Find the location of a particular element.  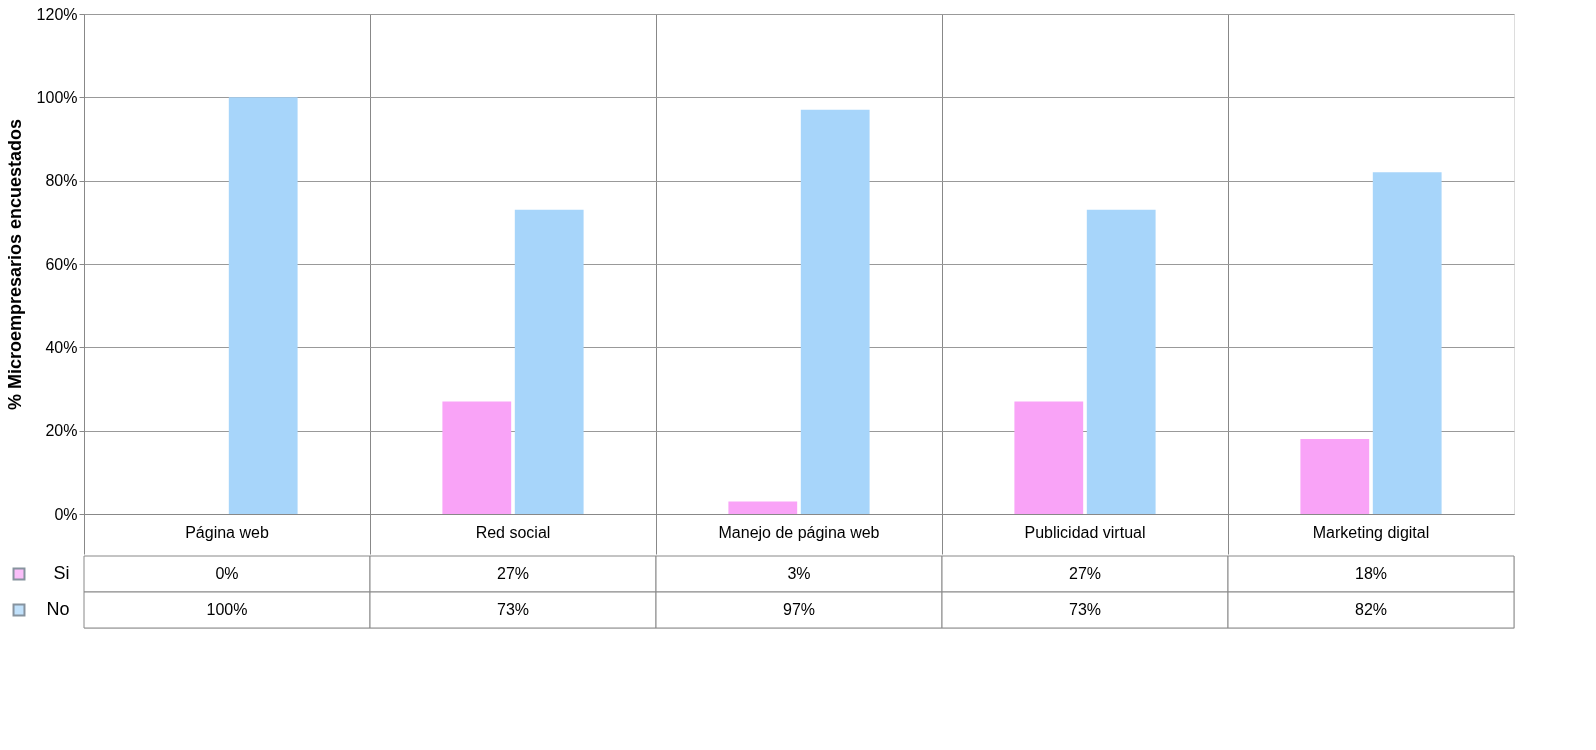

y-tick-label: 0% is located at coordinates (66, 514).